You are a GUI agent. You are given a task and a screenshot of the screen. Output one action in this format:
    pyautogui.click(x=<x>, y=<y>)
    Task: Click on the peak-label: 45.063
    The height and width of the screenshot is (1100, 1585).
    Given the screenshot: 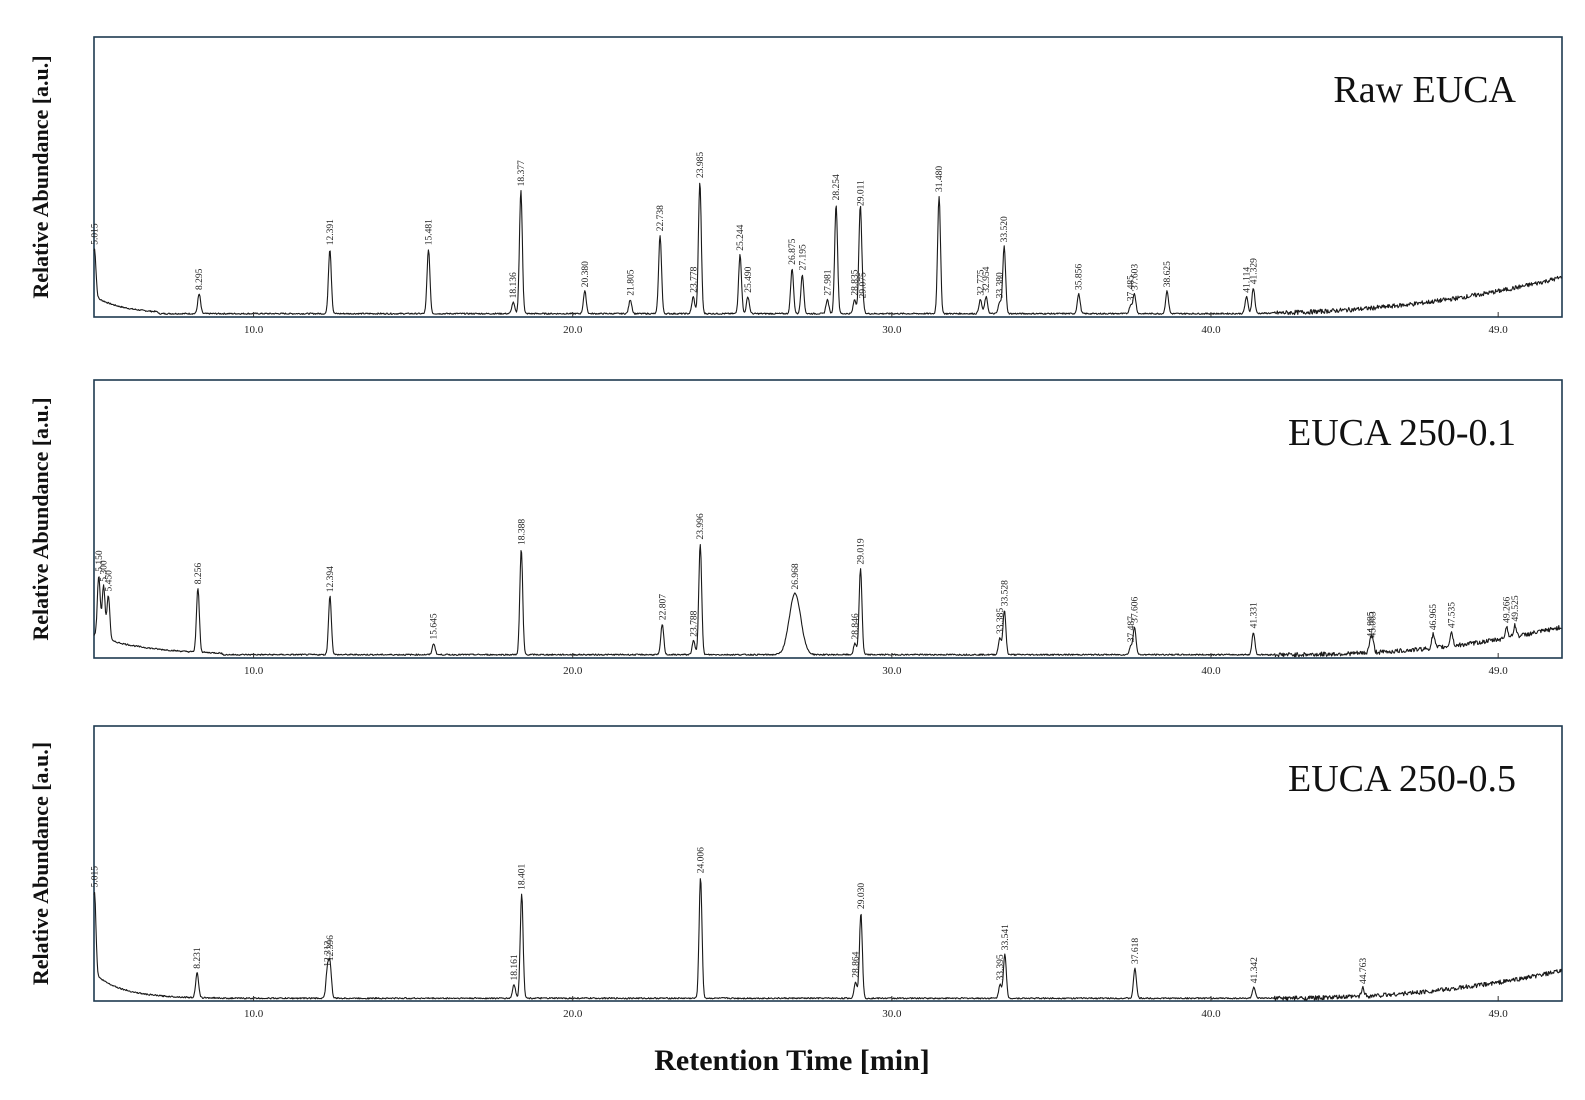 What is the action you would take?
    pyautogui.click(x=1374, y=624)
    